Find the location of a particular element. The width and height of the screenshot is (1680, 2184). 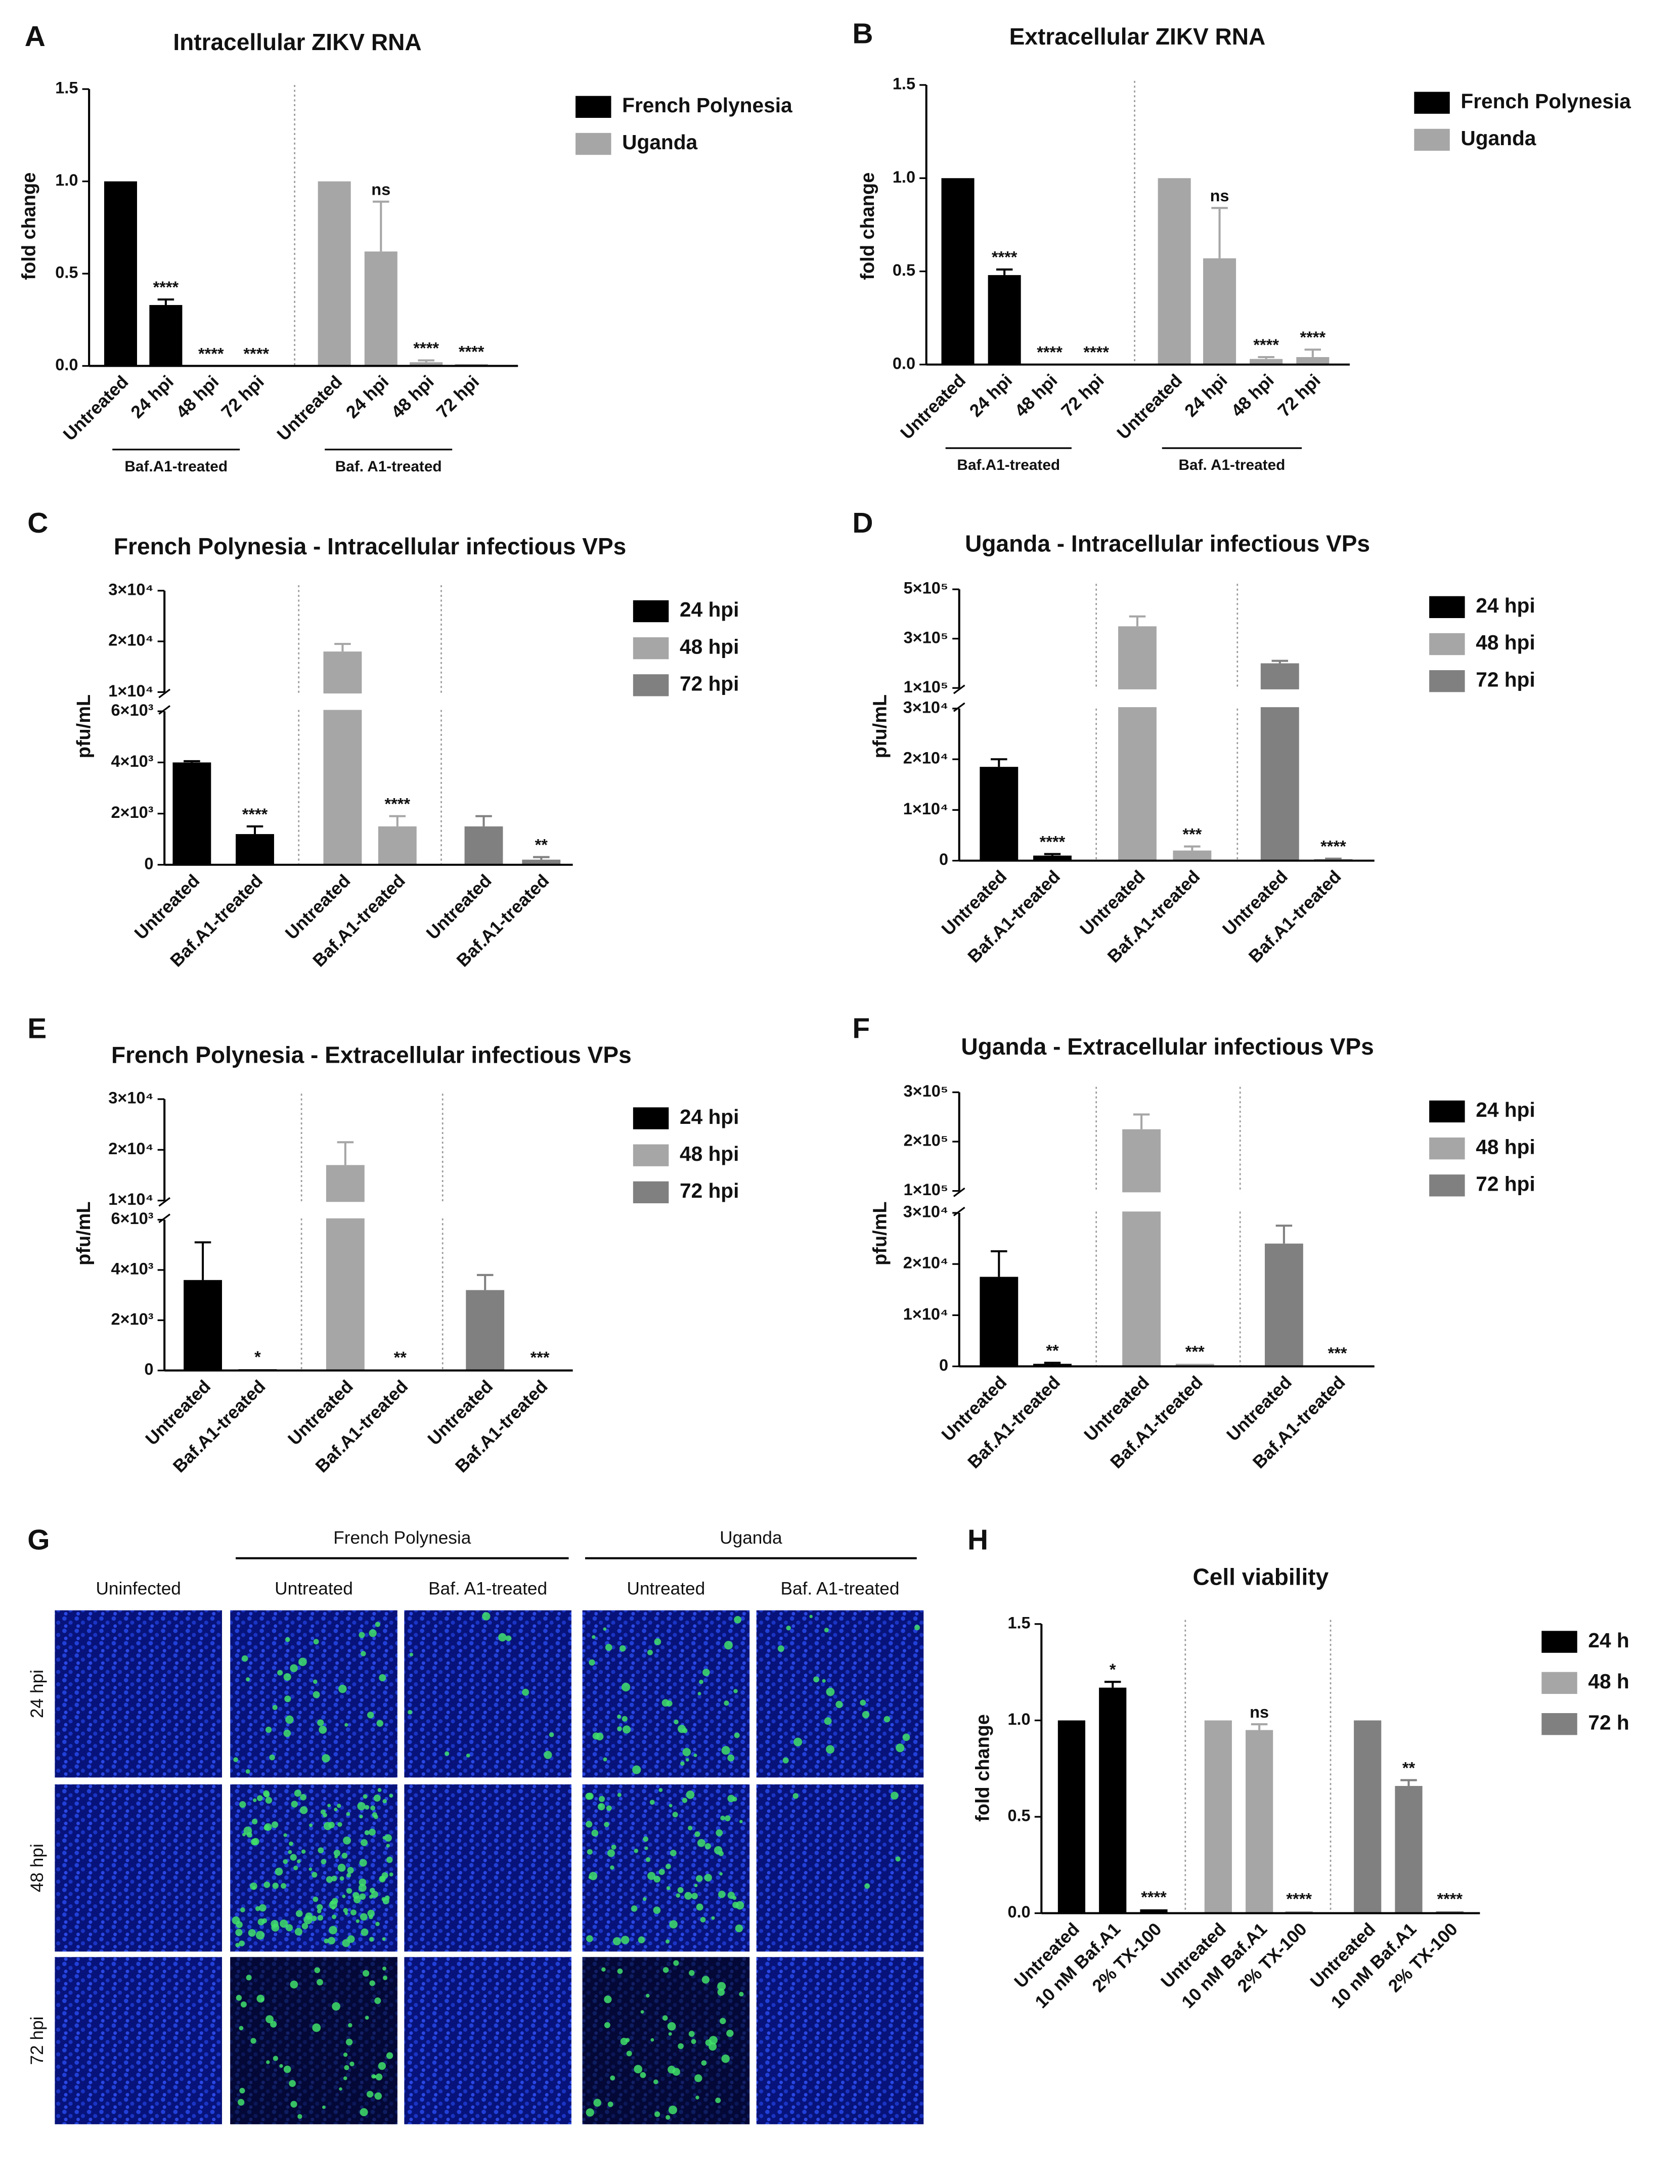

panel-letter: B is located at coordinates (862, 34).